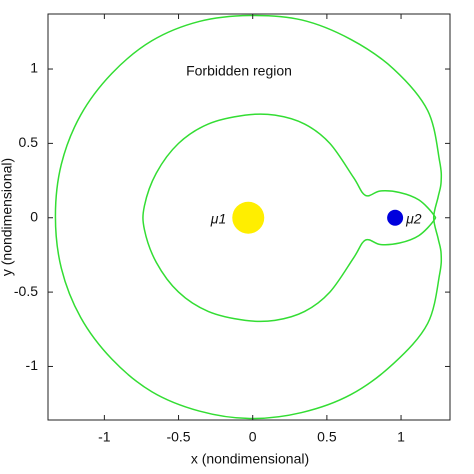 This screenshot has width=474, height=474. Describe the element at coordinates (250, 459) in the screenshot. I see `x-axis-label: x (nondimensional)` at that location.